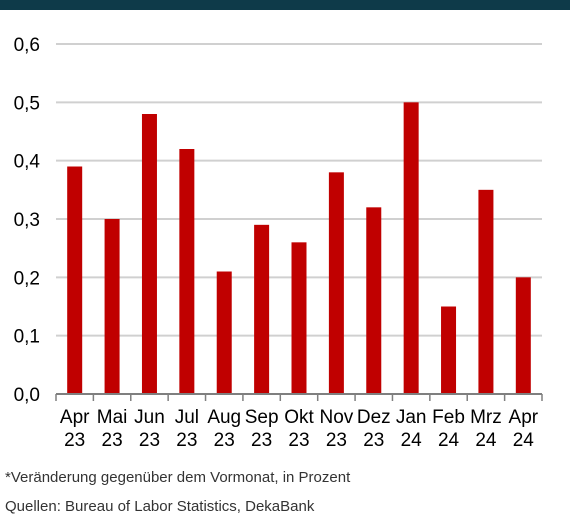 Image resolution: width=570 pixels, height=520 pixels. I want to click on header-bar, so click(285, 5).